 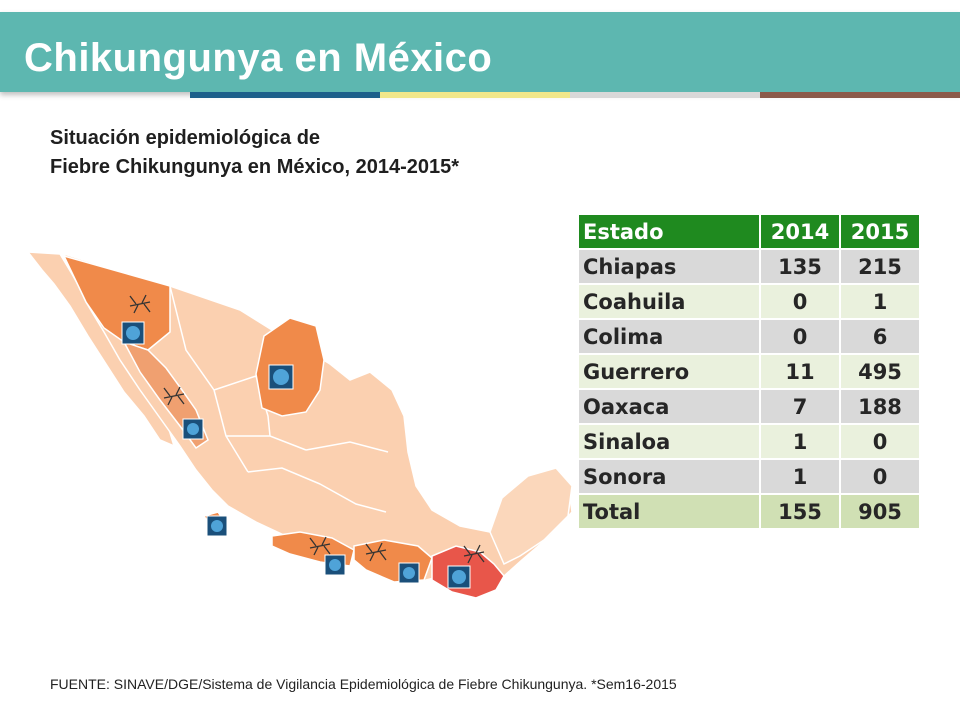 I want to click on table-header-row: Estado 2014 2015, so click(x=749, y=231).